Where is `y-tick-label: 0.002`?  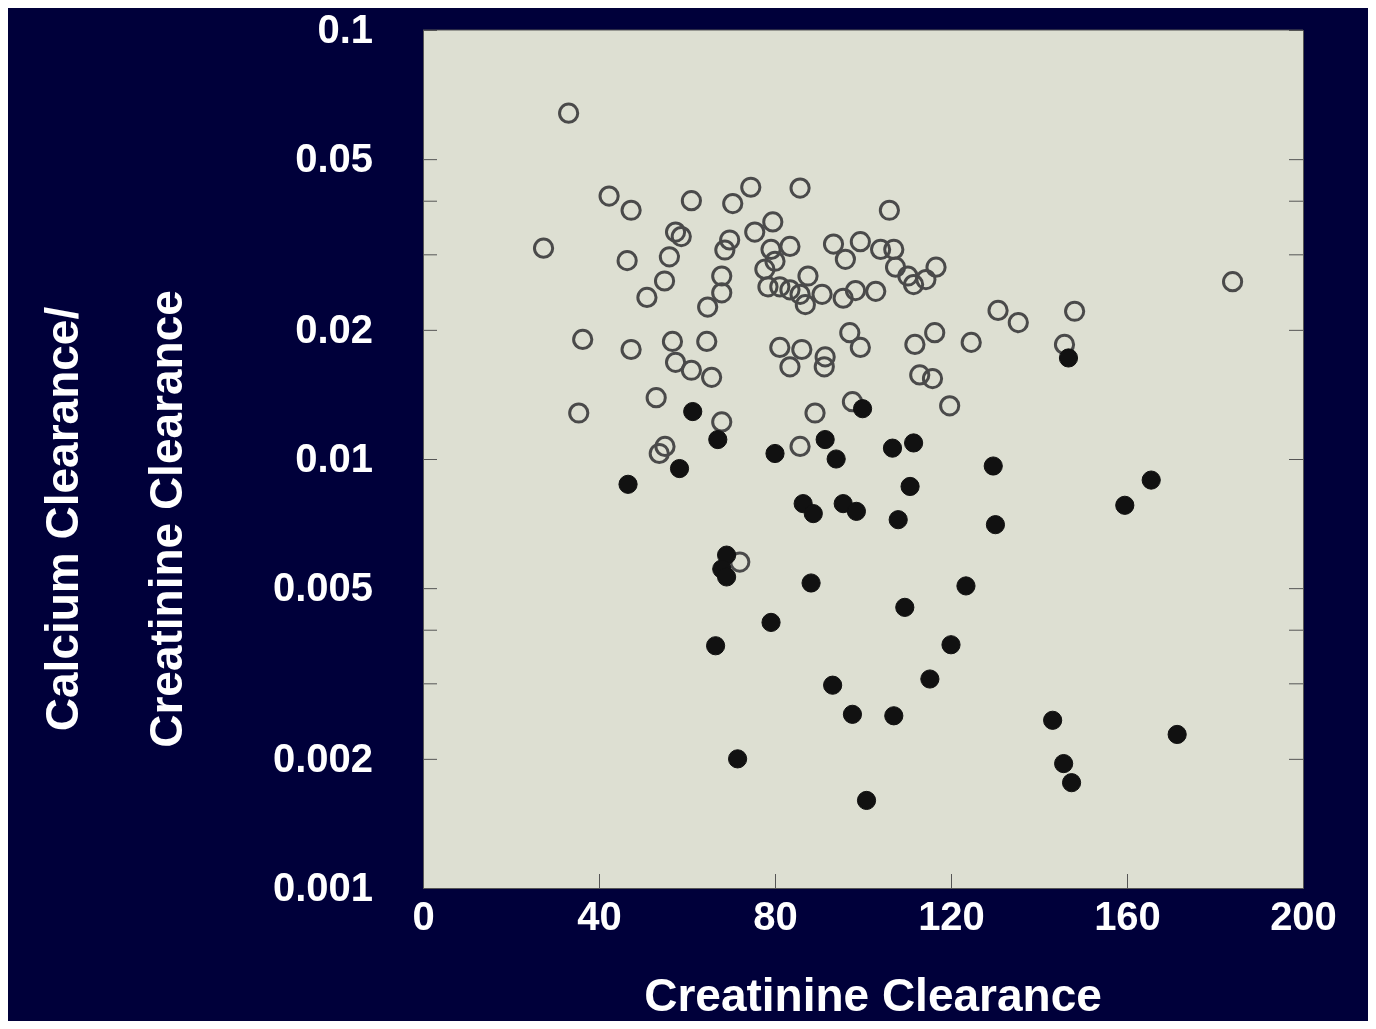
y-tick-label: 0.002 is located at coordinates (322, 758).